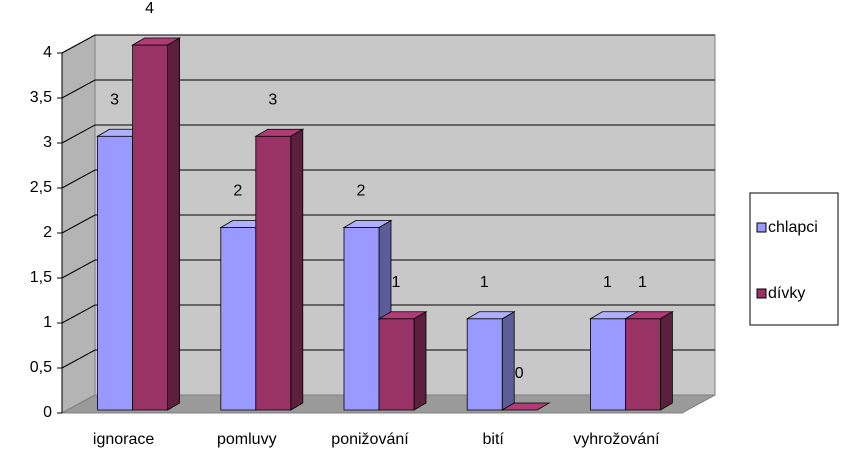 This screenshot has height=458, width=848. Describe the element at coordinates (794, 259) in the screenshot. I see `legend` at that location.